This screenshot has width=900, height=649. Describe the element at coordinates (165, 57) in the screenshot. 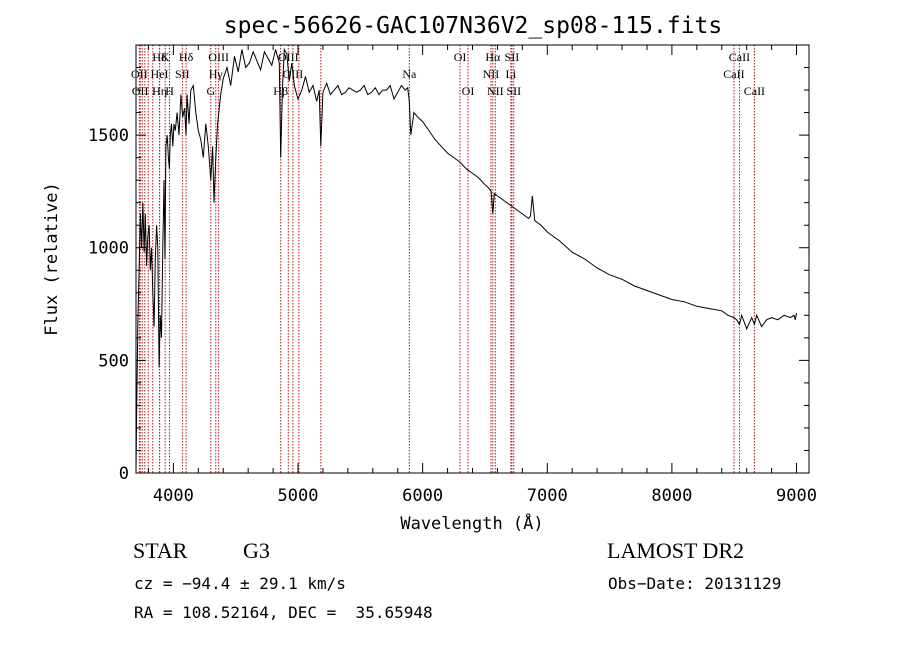

I see `line-marker-label: K` at that location.